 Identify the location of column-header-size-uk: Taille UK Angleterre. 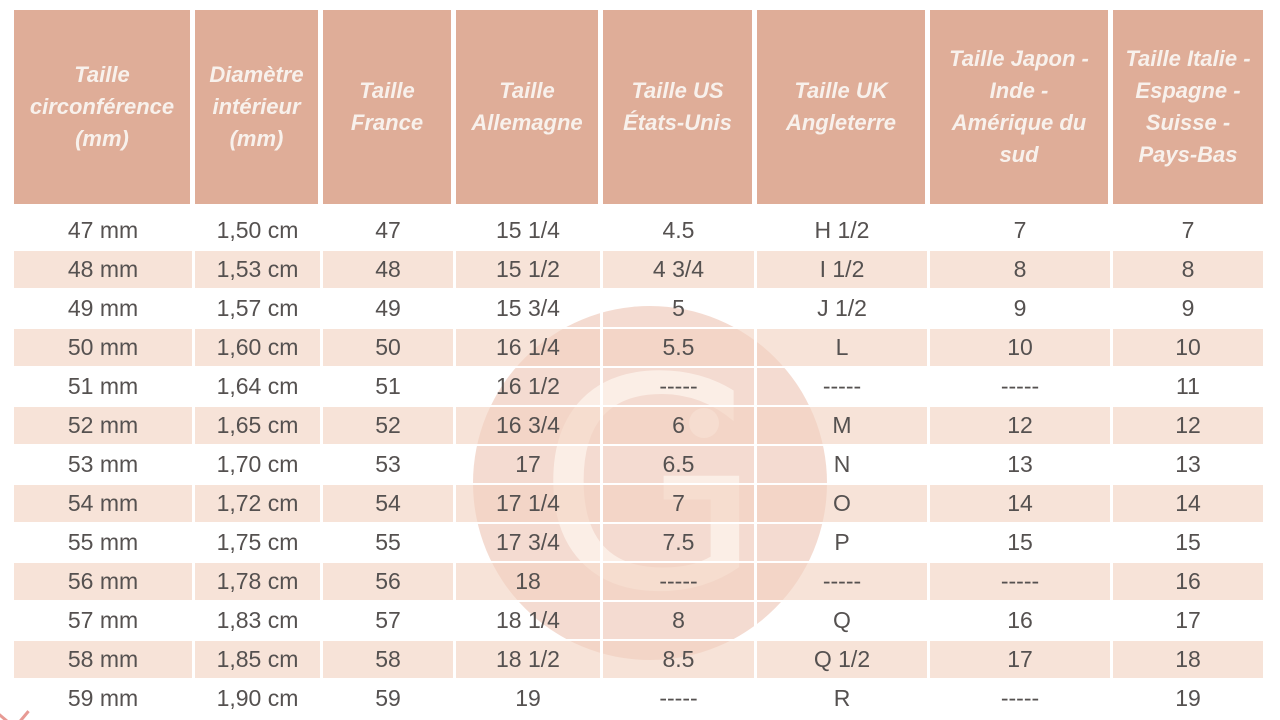
(843, 110).